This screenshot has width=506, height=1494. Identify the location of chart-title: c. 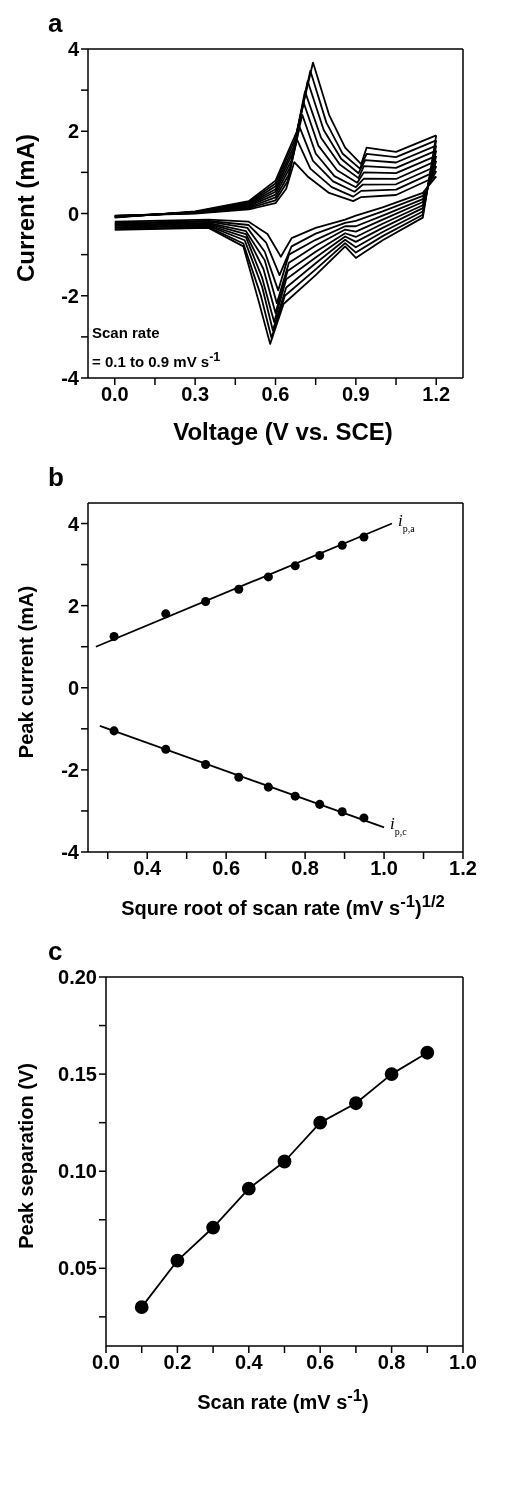
(55, 951).